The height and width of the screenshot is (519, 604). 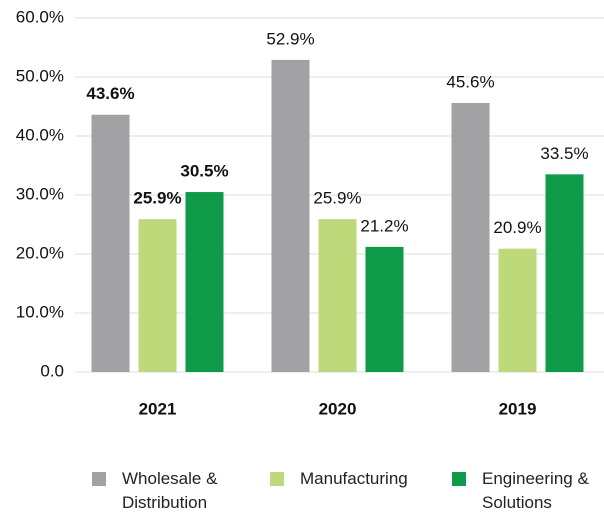 What do you see at coordinates (517, 227) in the screenshot?
I see `value-label: 20.9%` at bounding box center [517, 227].